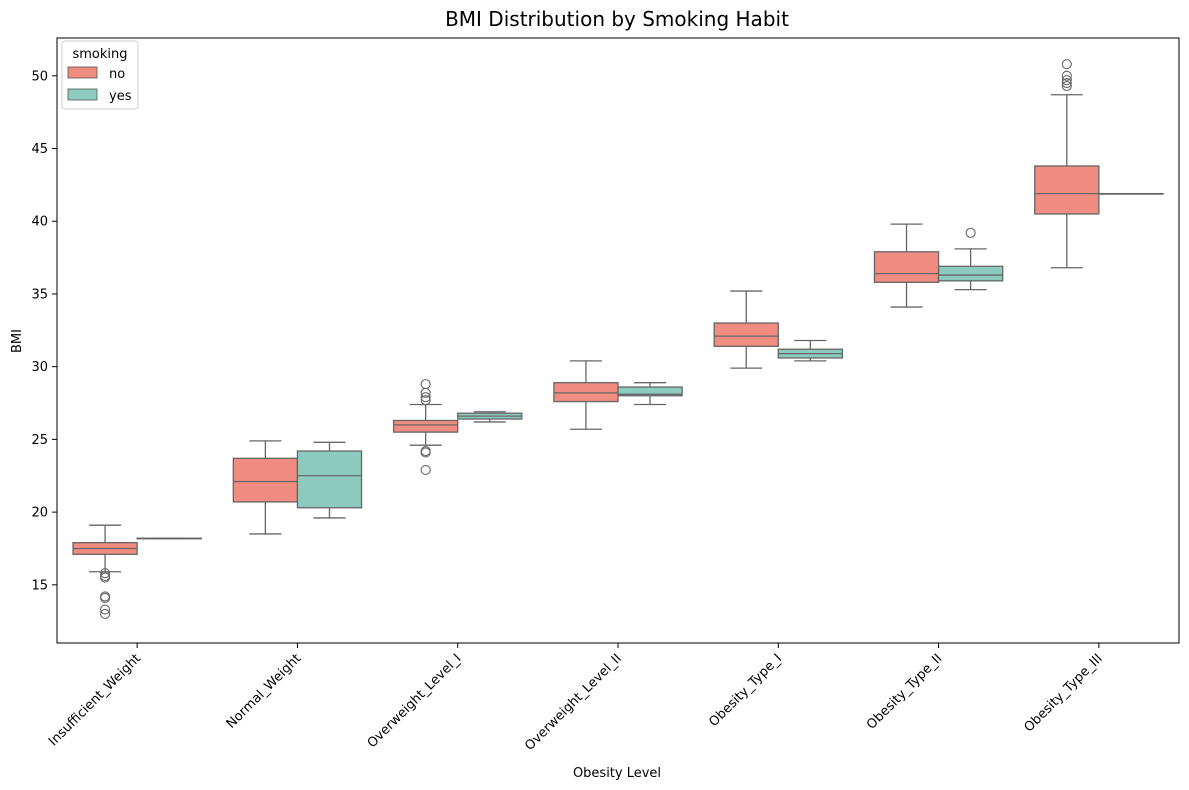  Describe the element at coordinates (82, 94) in the screenshot. I see `legend-swatch-yes` at that location.